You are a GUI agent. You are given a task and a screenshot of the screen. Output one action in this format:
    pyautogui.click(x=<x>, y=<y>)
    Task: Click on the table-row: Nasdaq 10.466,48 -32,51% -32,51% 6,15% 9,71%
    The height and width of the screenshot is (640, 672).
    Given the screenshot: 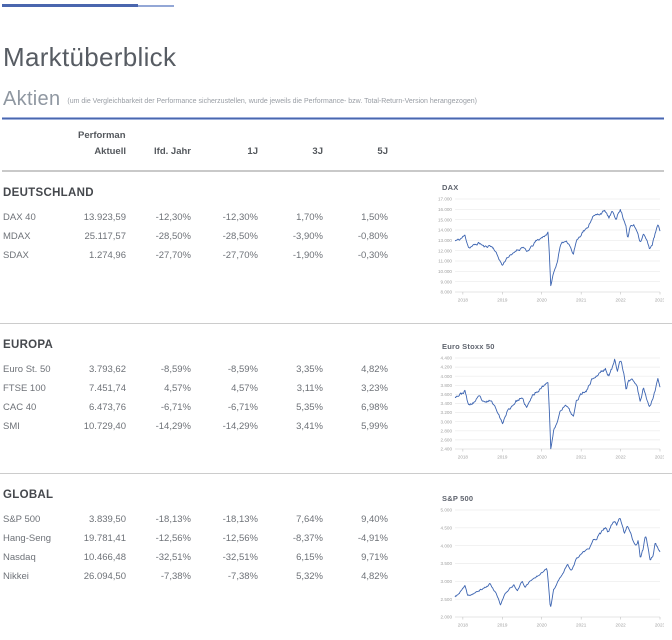 What is the action you would take?
    pyautogui.click(x=337, y=557)
    